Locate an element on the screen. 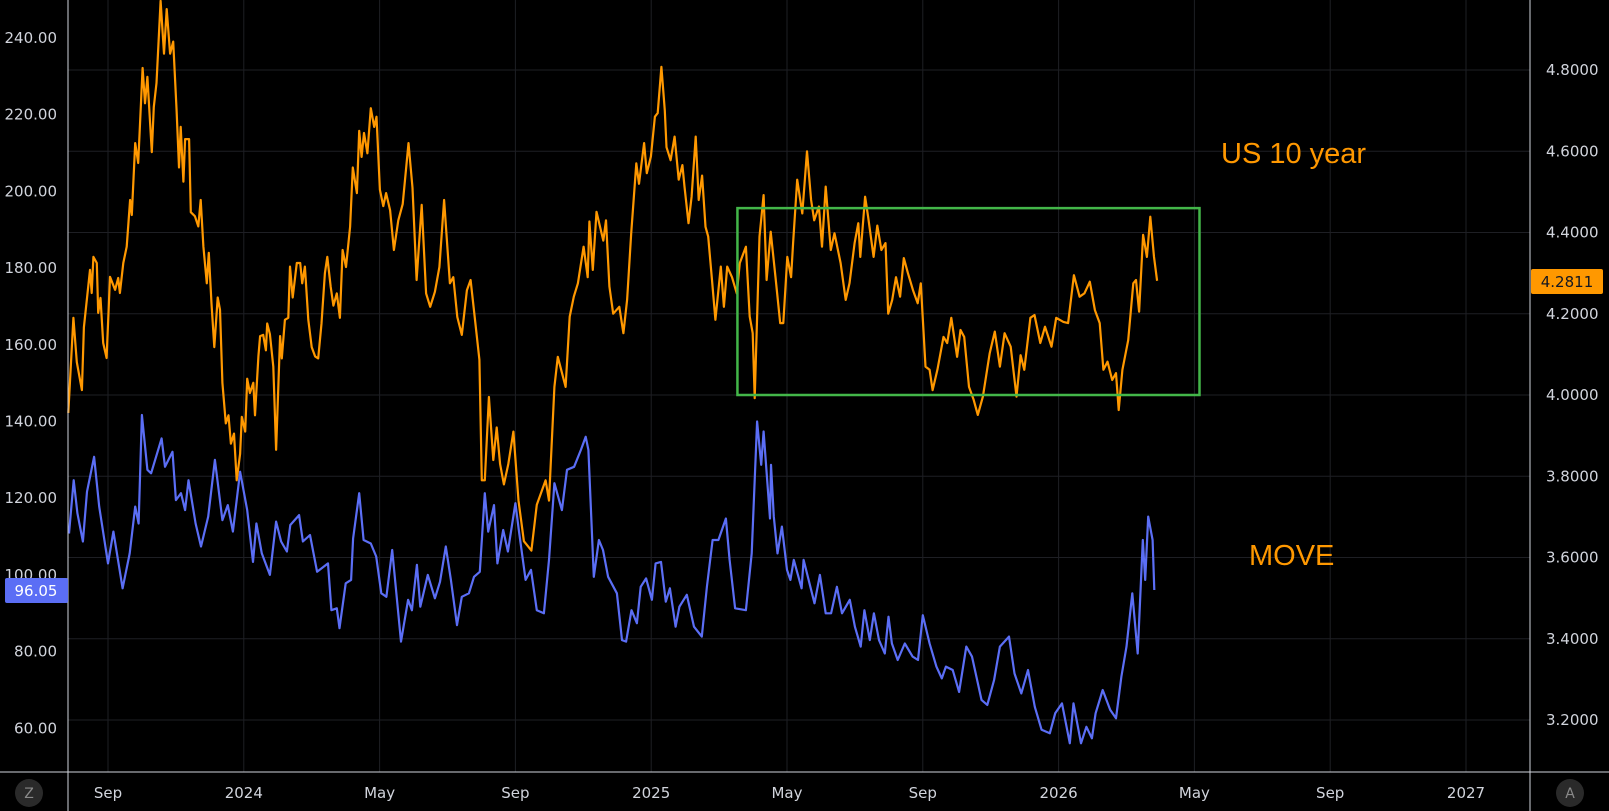  x-tick-label: 2026 is located at coordinates (1059, 793).